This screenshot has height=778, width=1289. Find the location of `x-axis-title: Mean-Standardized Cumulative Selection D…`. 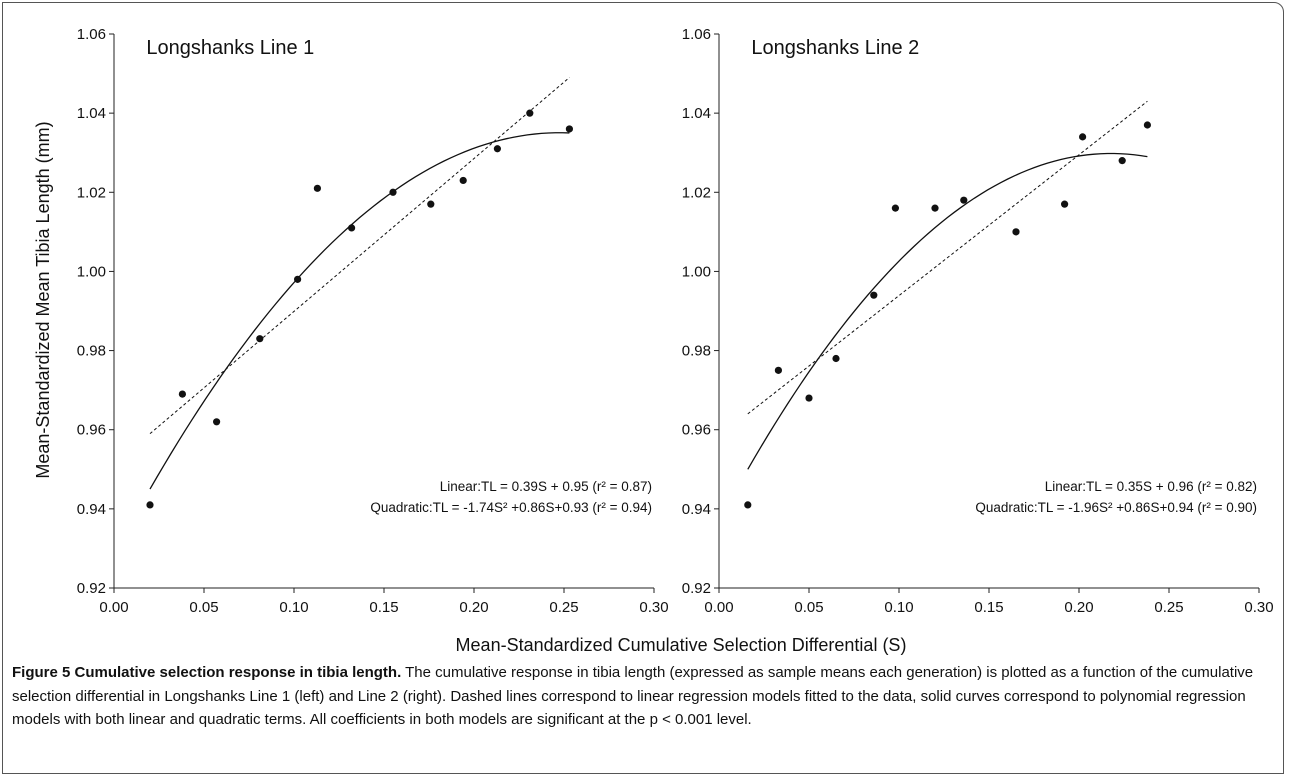

x-axis-title: Mean-Standardized Cumulative Selection D… is located at coordinates (681, 645).